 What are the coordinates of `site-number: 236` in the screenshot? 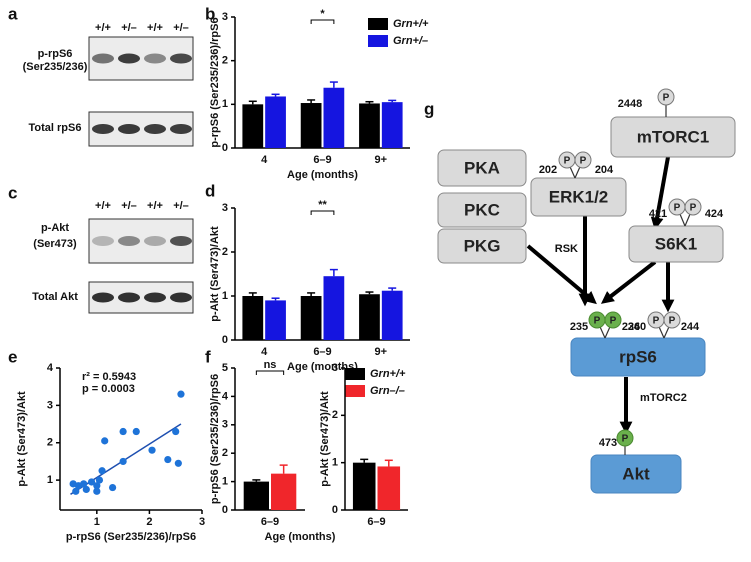 It's located at (631, 327).